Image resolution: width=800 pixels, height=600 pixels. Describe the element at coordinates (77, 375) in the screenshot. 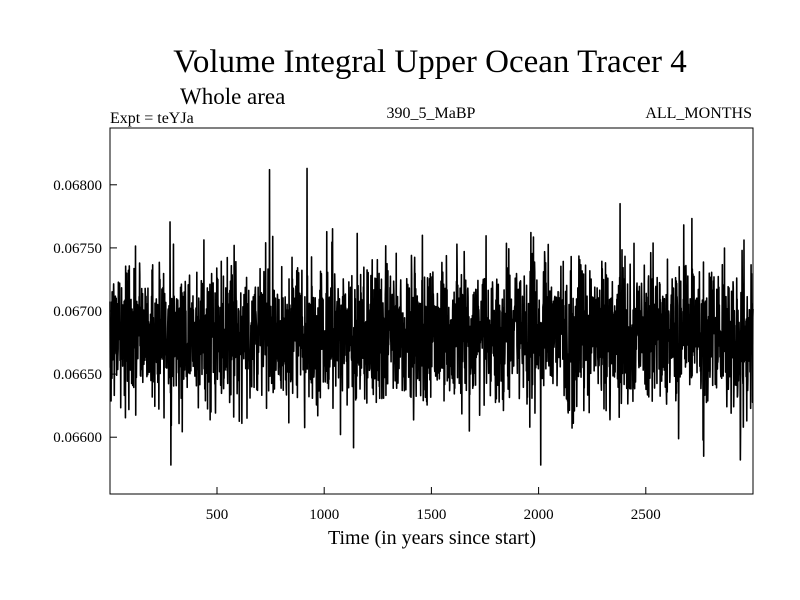

I see `y-tick-label-1: 0.06650` at that location.